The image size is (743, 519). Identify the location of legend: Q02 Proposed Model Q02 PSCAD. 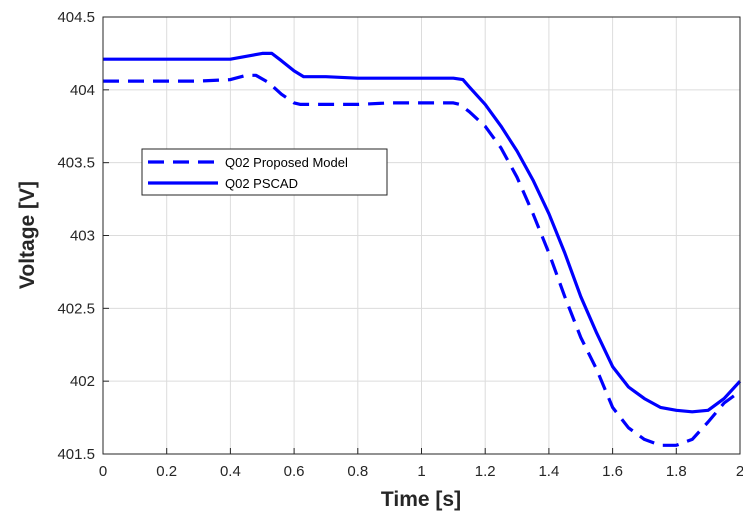
(264, 172).